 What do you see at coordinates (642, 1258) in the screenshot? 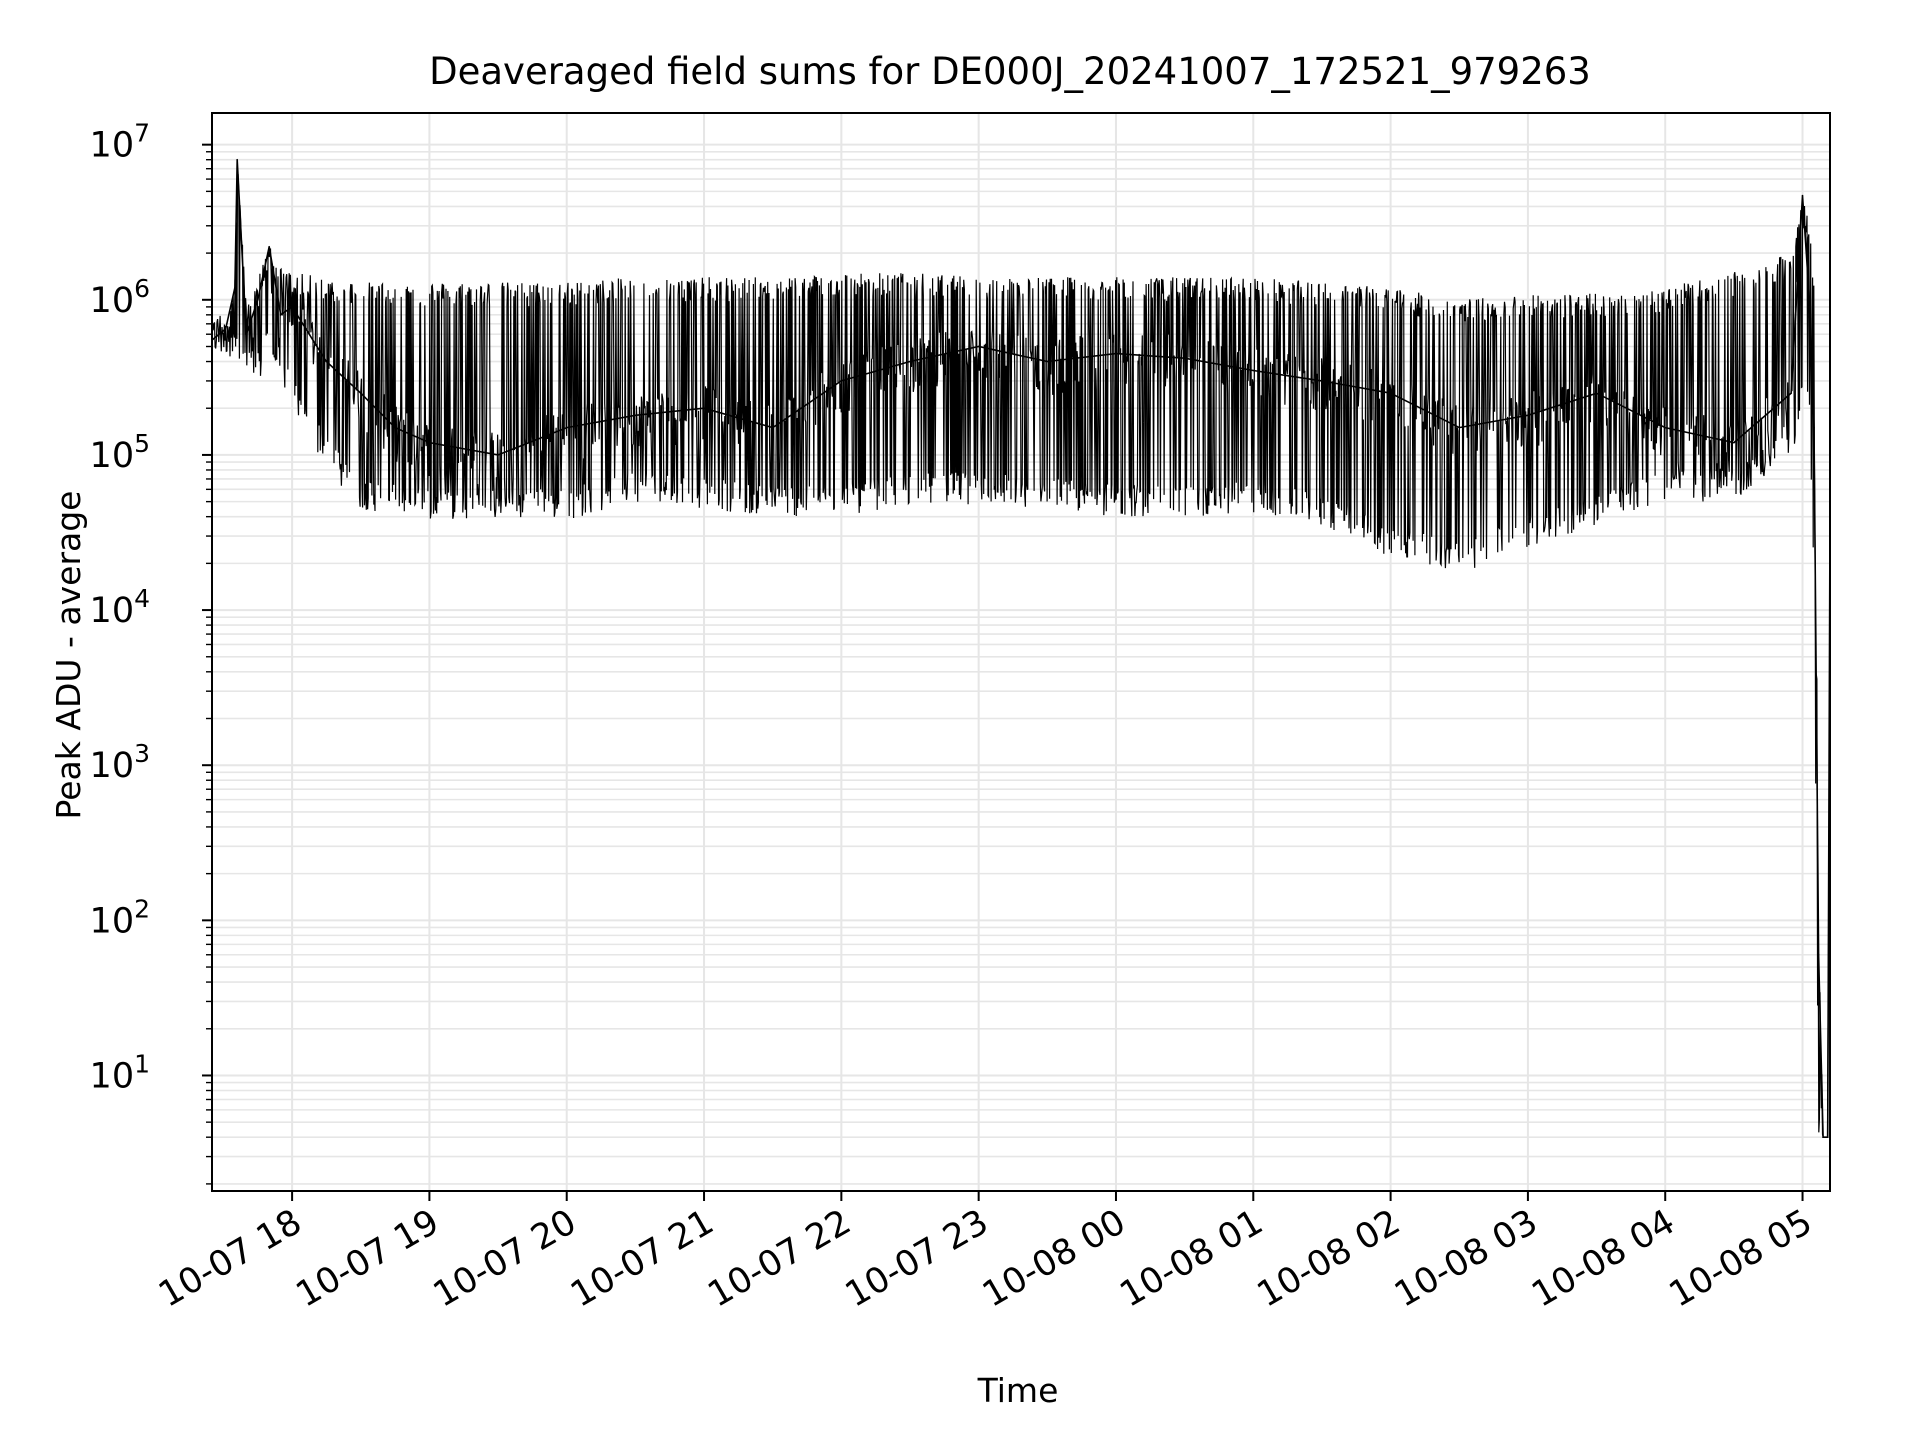
I see `x-tick-label: 10-07 21` at bounding box center [642, 1258].